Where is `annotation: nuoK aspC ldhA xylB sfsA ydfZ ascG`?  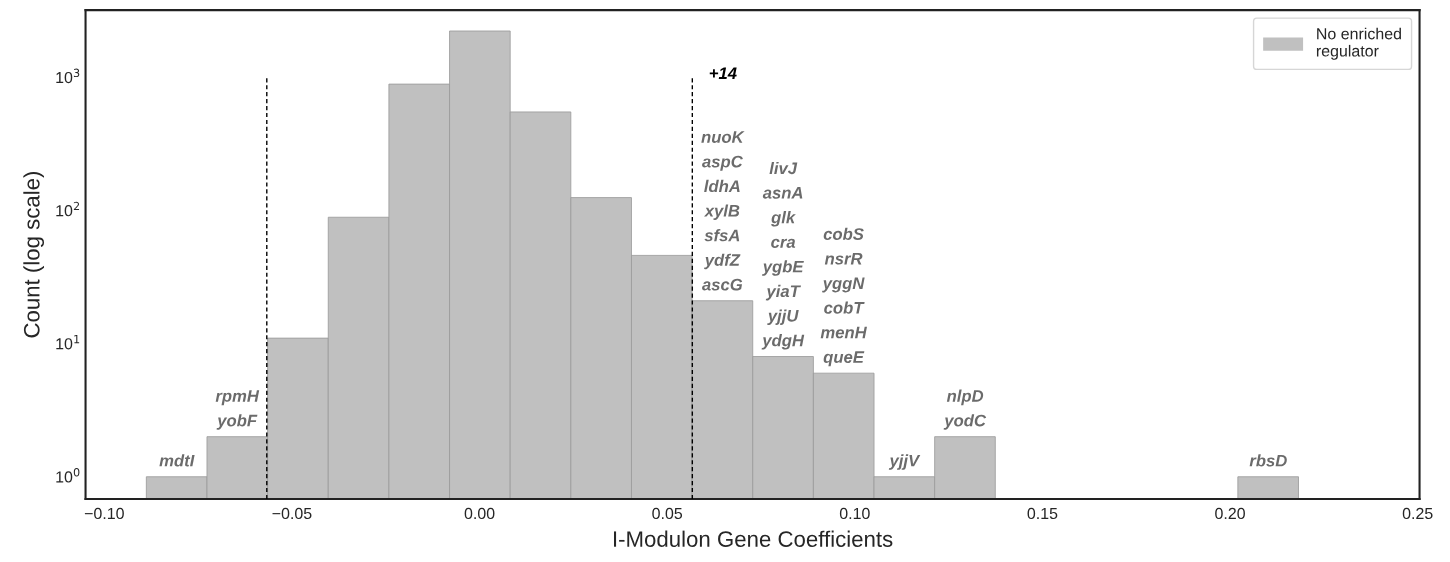 annotation: nuoK aspC ldhA xylB sfsA ydfZ ascG is located at coordinates (723, 211).